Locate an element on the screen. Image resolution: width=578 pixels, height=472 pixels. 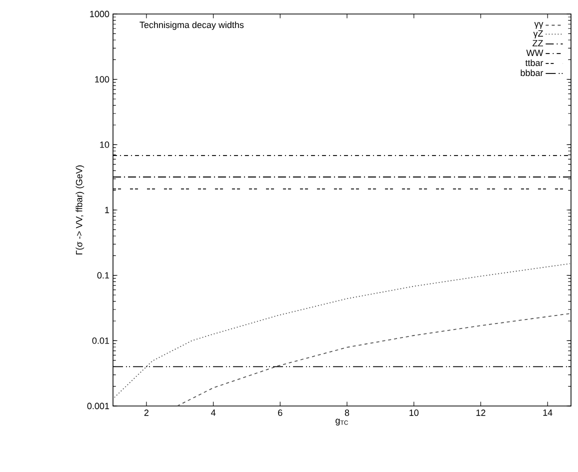
x-axis-title: g$_{TC}$ is located at coordinates (342, 422).